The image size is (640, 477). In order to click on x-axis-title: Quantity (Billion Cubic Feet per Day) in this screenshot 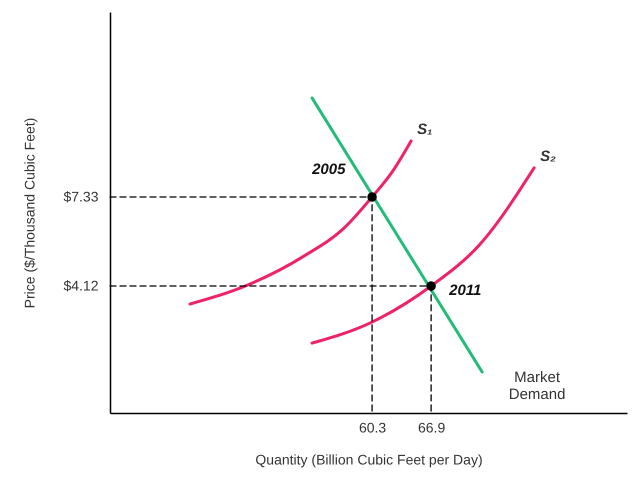, I will do `click(369, 460)`.